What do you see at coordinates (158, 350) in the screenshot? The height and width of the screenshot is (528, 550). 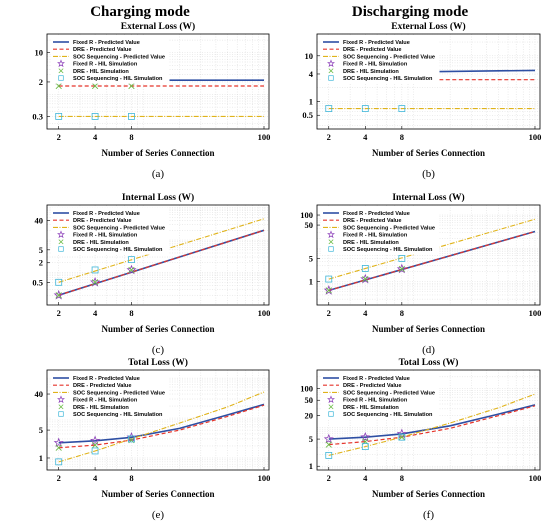 I see `subfigure-label: (c)` at bounding box center [158, 350].